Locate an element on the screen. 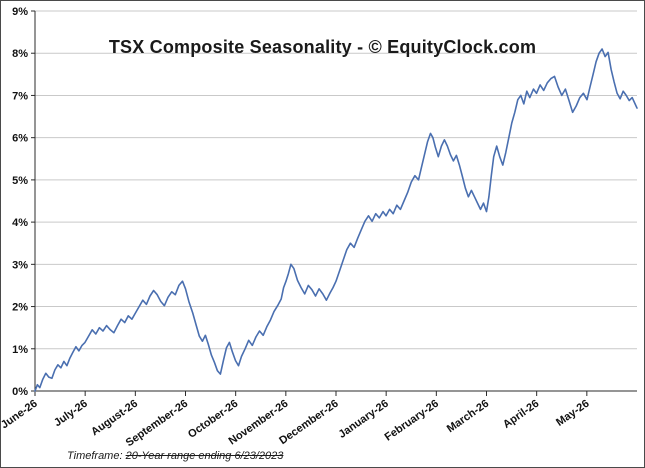 This screenshot has height=468, width=645. x-tick-label: February-26 is located at coordinates (412, 421).